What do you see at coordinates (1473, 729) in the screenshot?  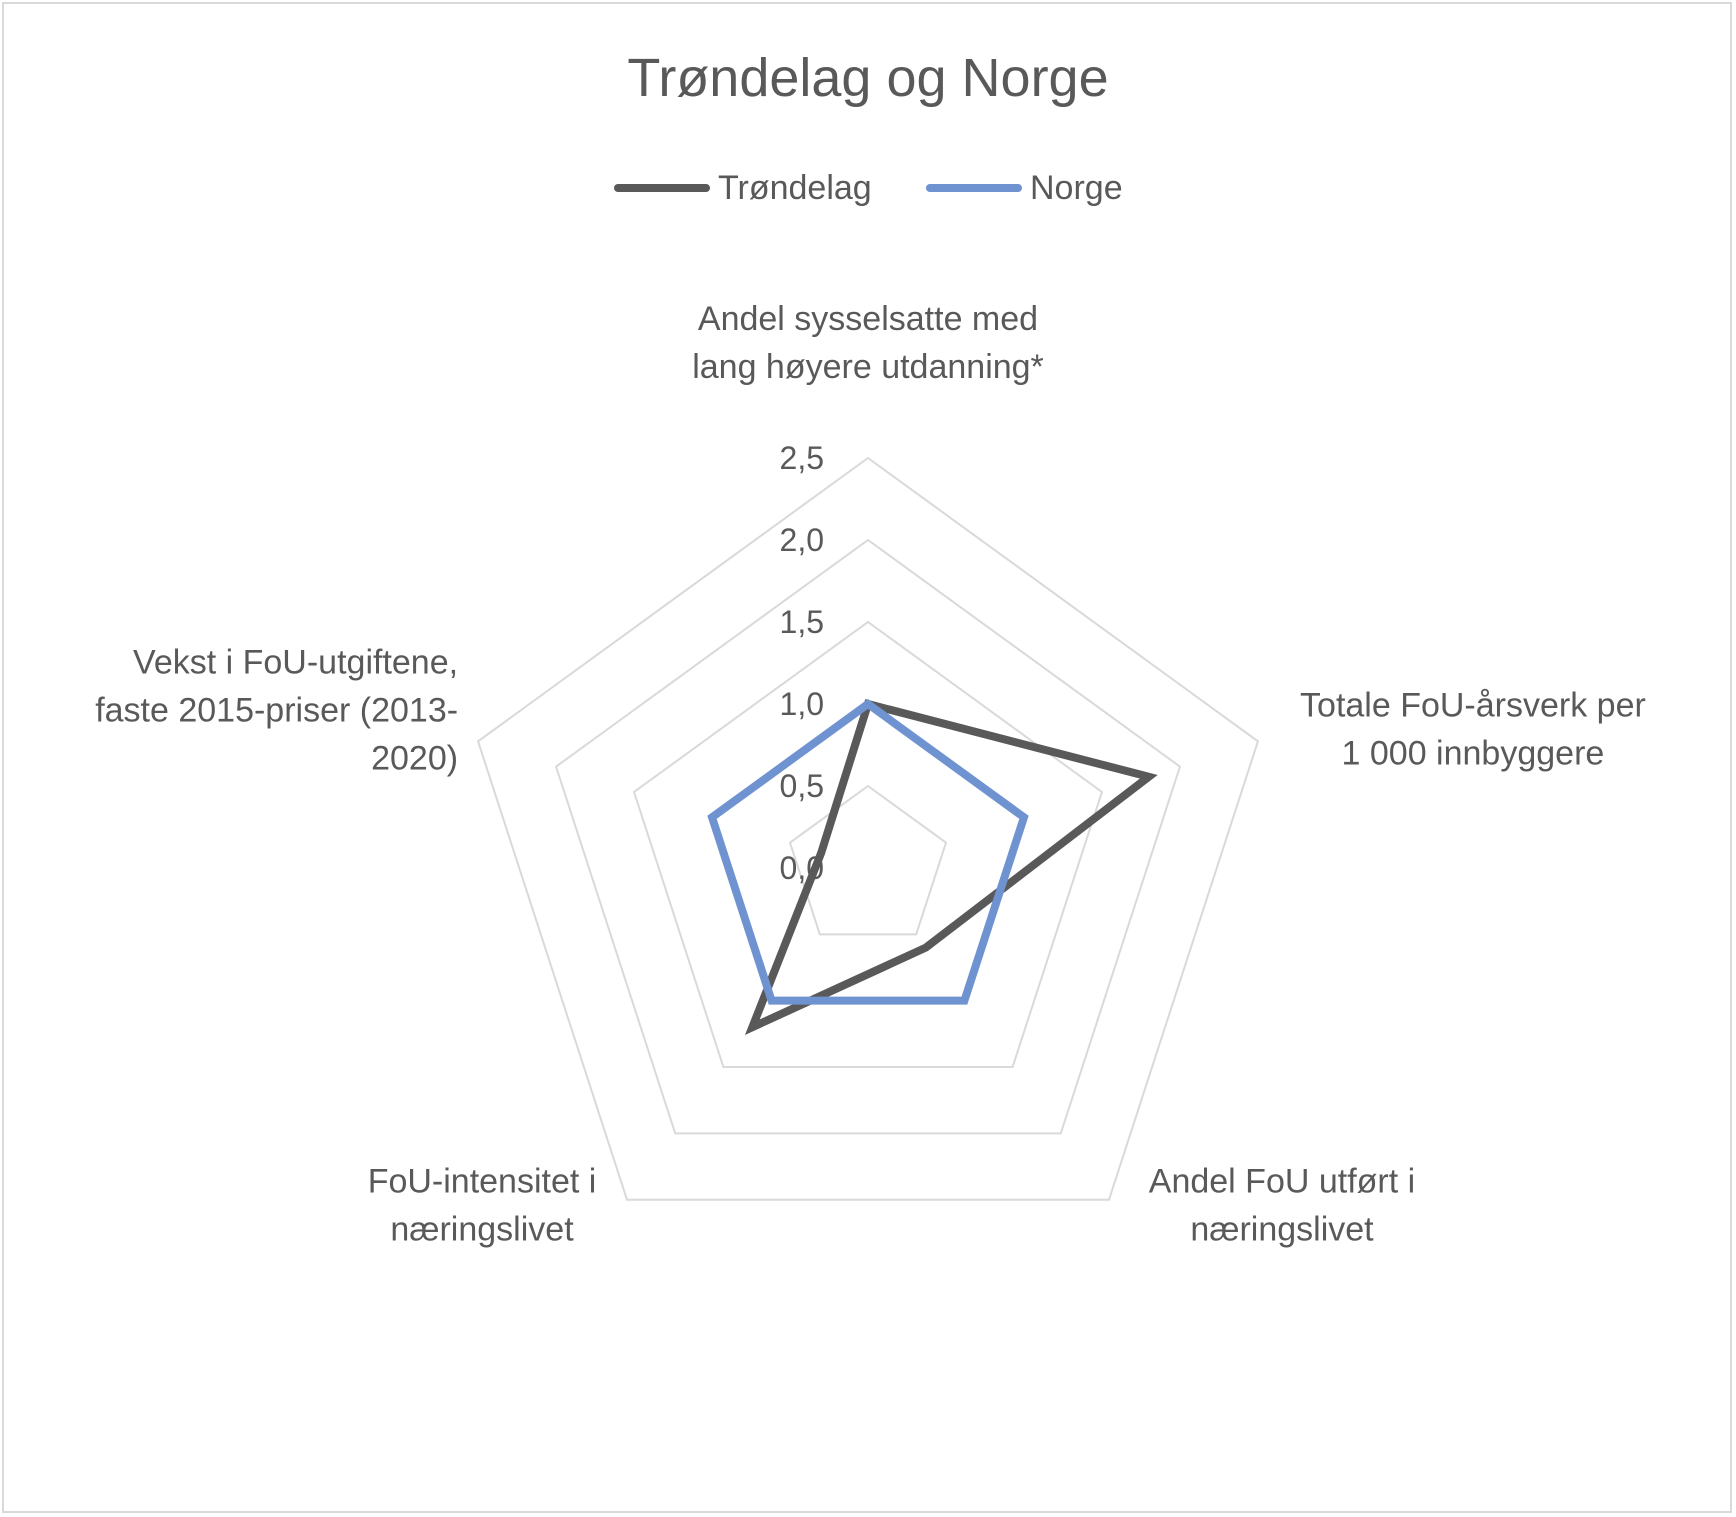 I see `category-label-2: Totale FoU-årsverk per 1 000 innbyggere` at bounding box center [1473, 729].